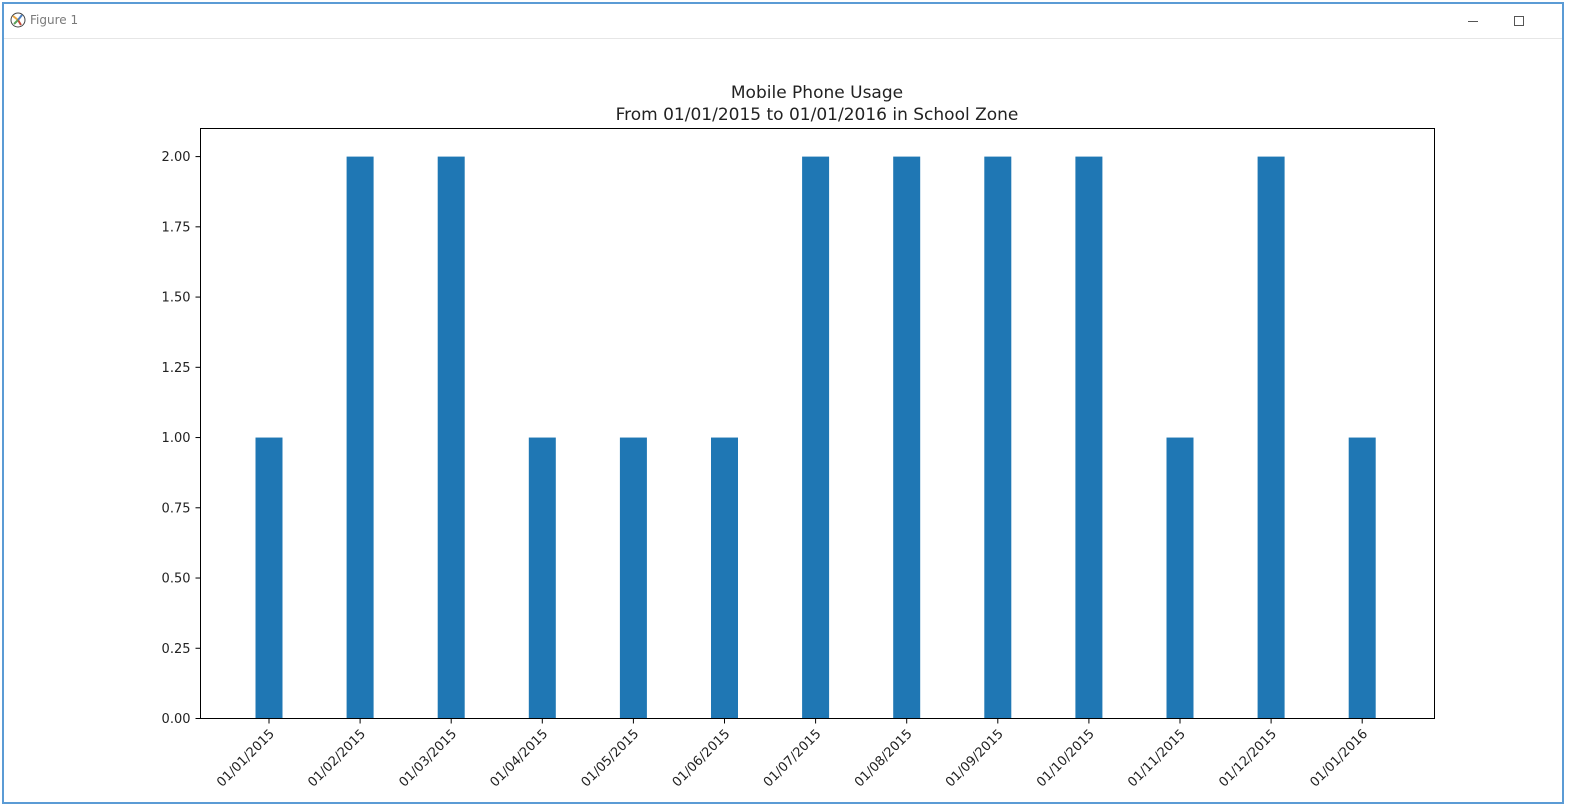 This screenshot has height=810, width=1570. What do you see at coordinates (246, 759) in the screenshot?
I see `x-tick-label: 01/01/2015` at bounding box center [246, 759].